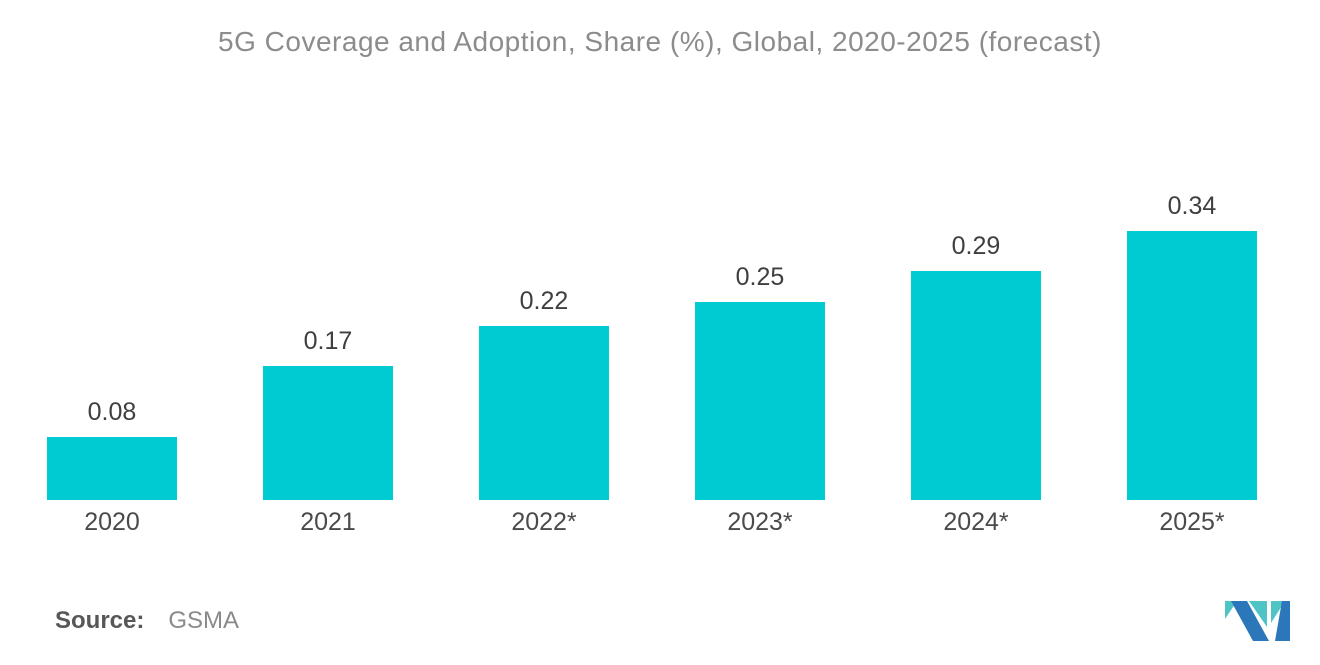 This screenshot has width=1320, height=665. Describe the element at coordinates (112, 522) in the screenshot. I see `x-axis-tick-label: 2020` at that location.